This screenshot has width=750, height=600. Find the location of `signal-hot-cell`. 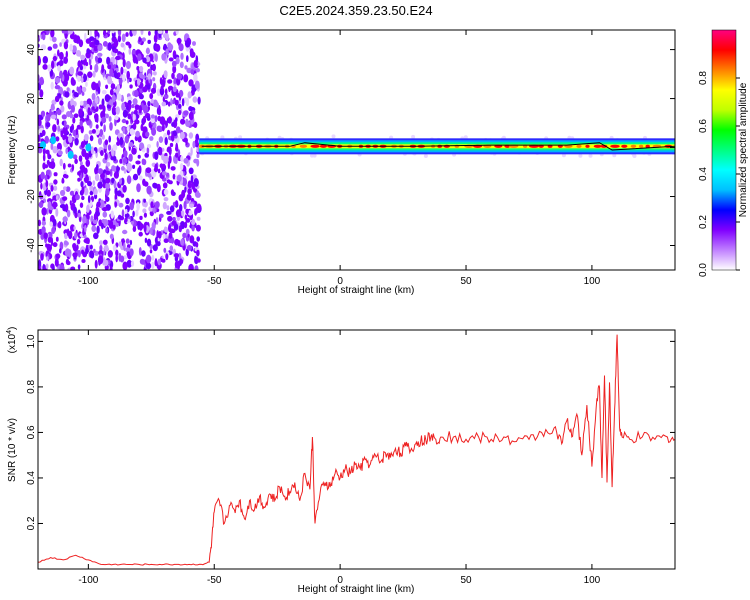

signal-hot-cell is located at coordinates (323, 146).